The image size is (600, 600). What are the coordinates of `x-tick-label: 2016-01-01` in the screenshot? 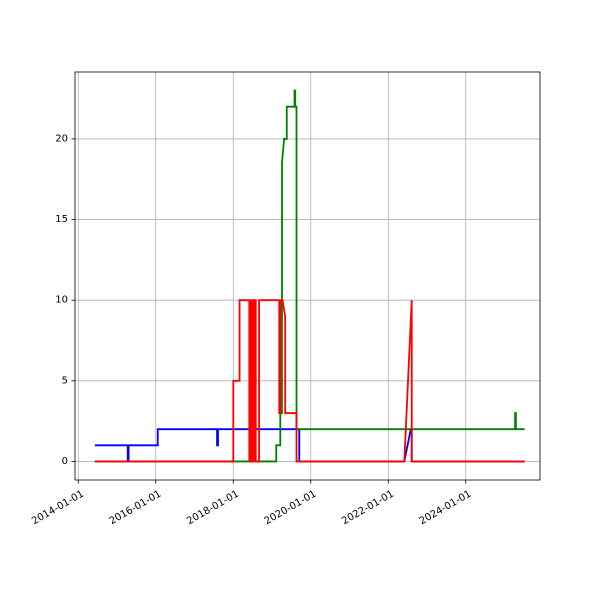 It's located at (136, 508).